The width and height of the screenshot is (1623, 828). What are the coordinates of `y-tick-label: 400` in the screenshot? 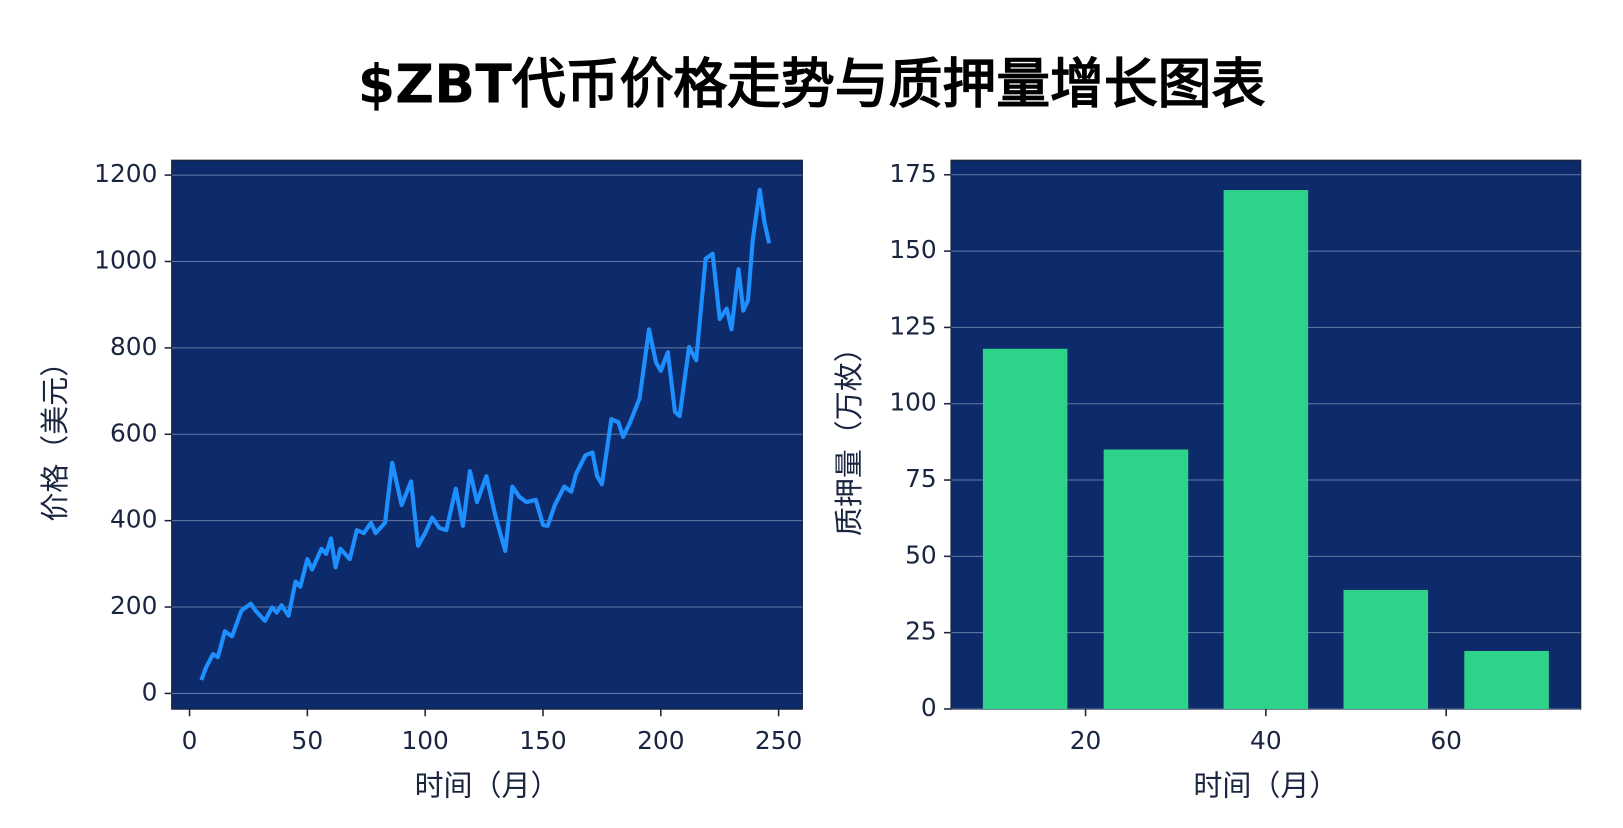 It's located at (133, 519).